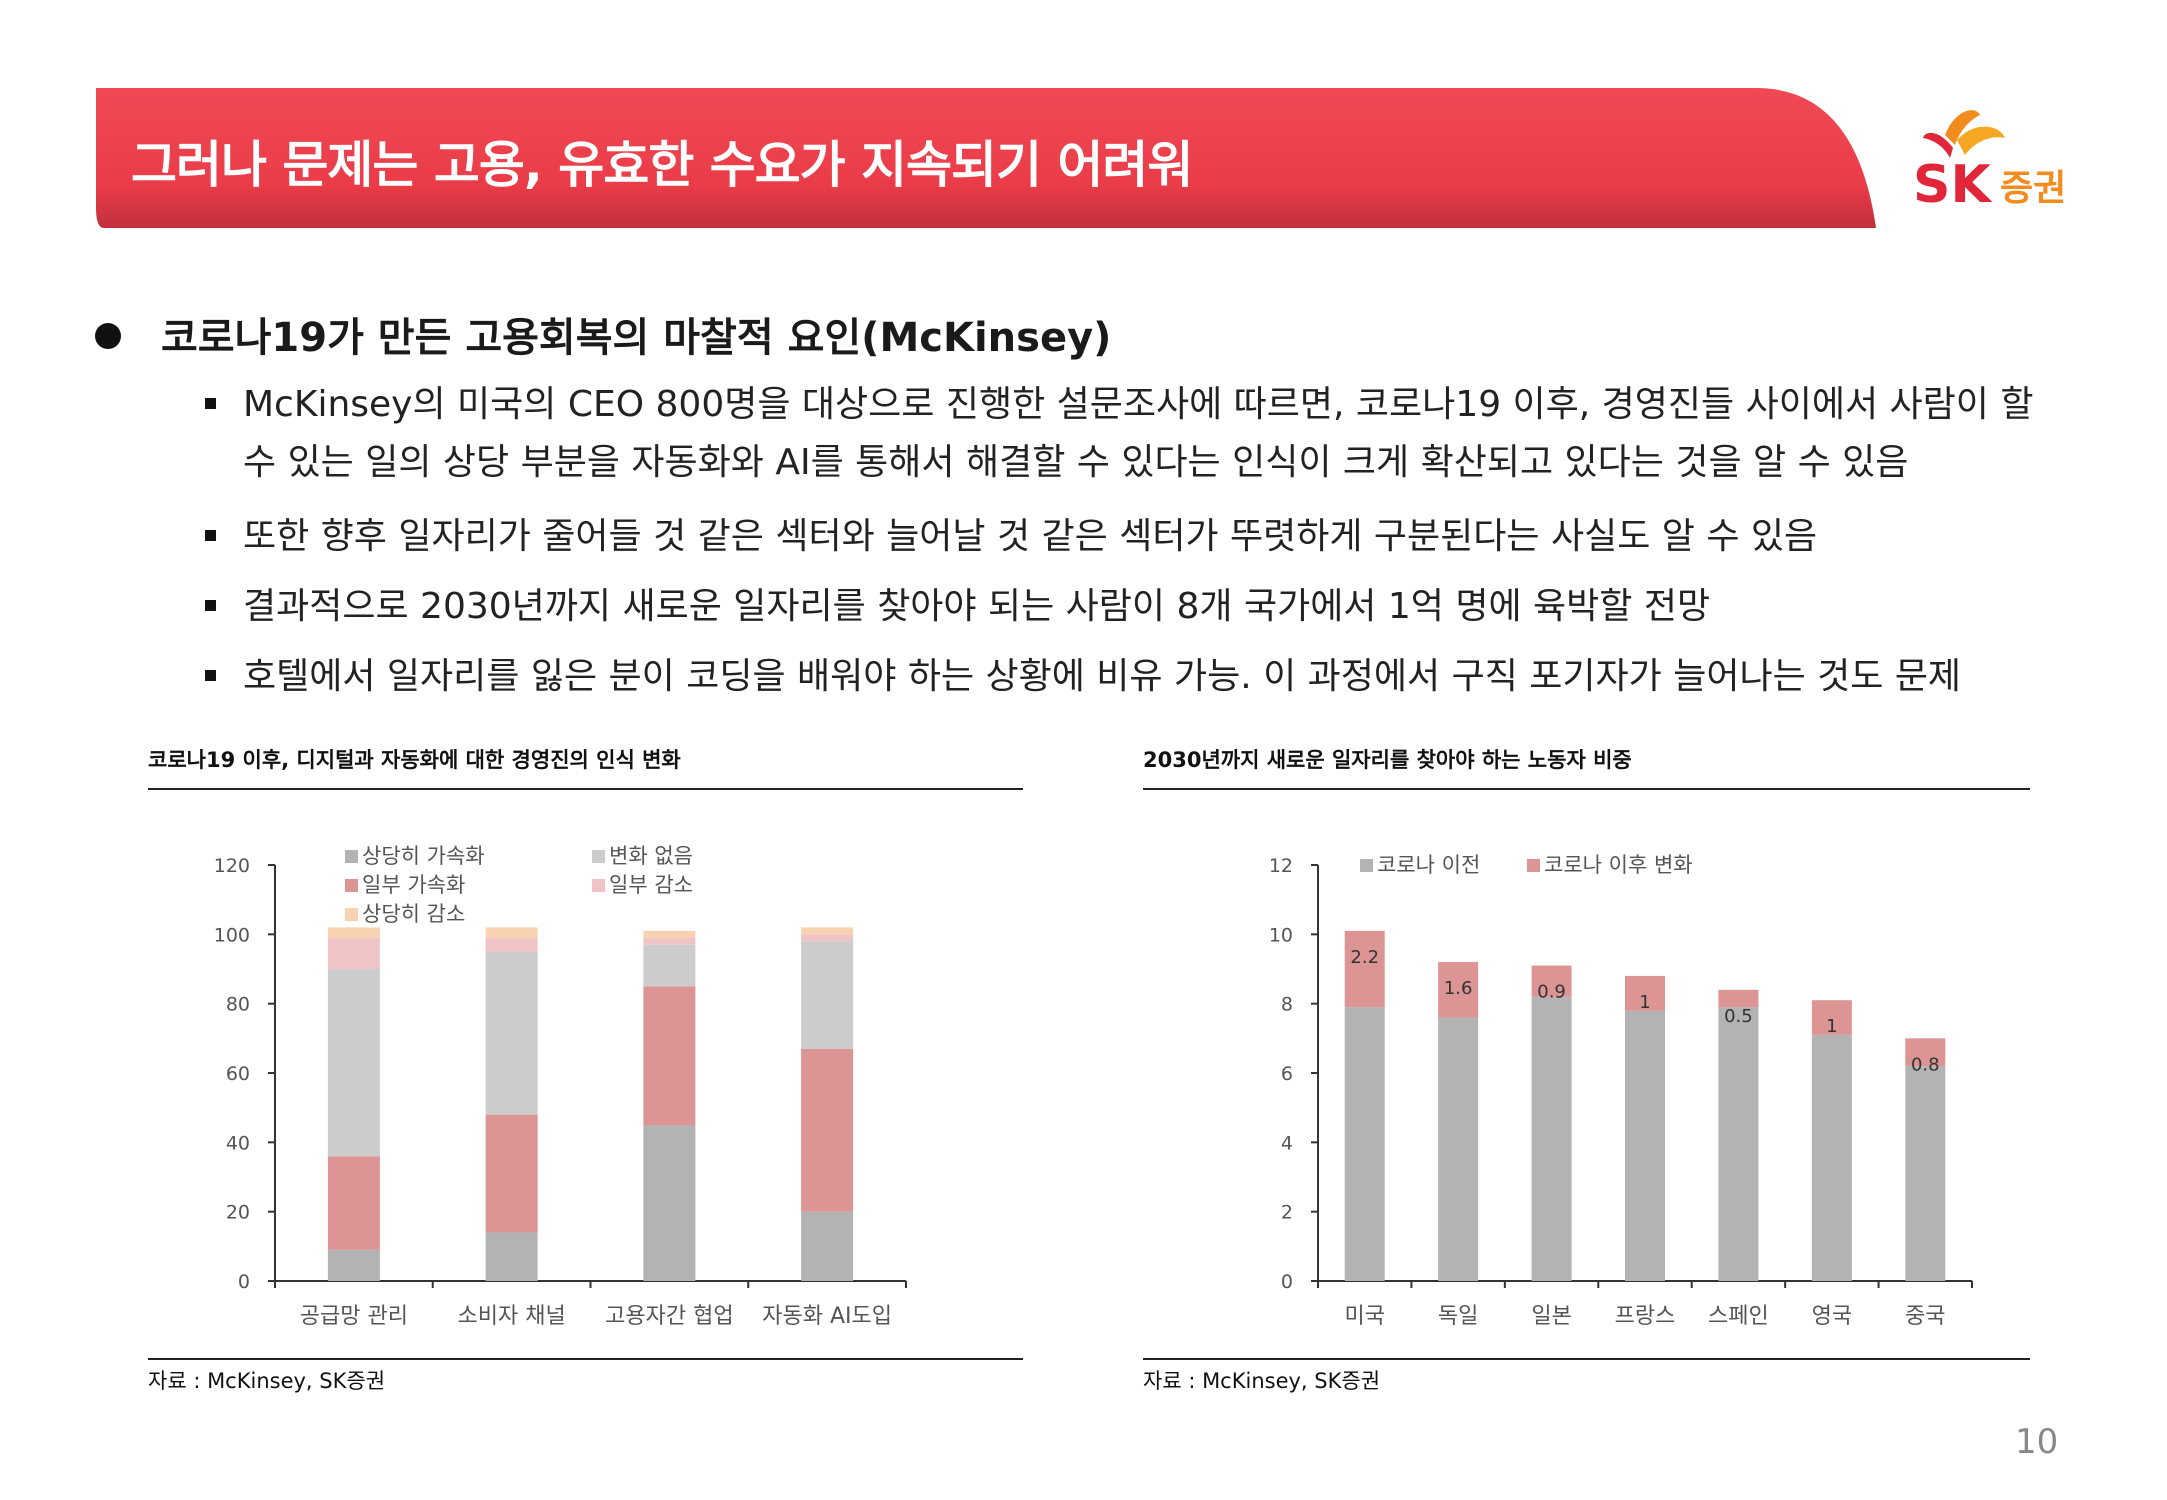 This screenshot has height=1500, width=2167. What do you see at coordinates (636, 338) in the screenshot?
I see `section-heading-text: 코로나19가 만든 고용회복의 마찰적 요인(McKinsey)` at bounding box center [636, 338].